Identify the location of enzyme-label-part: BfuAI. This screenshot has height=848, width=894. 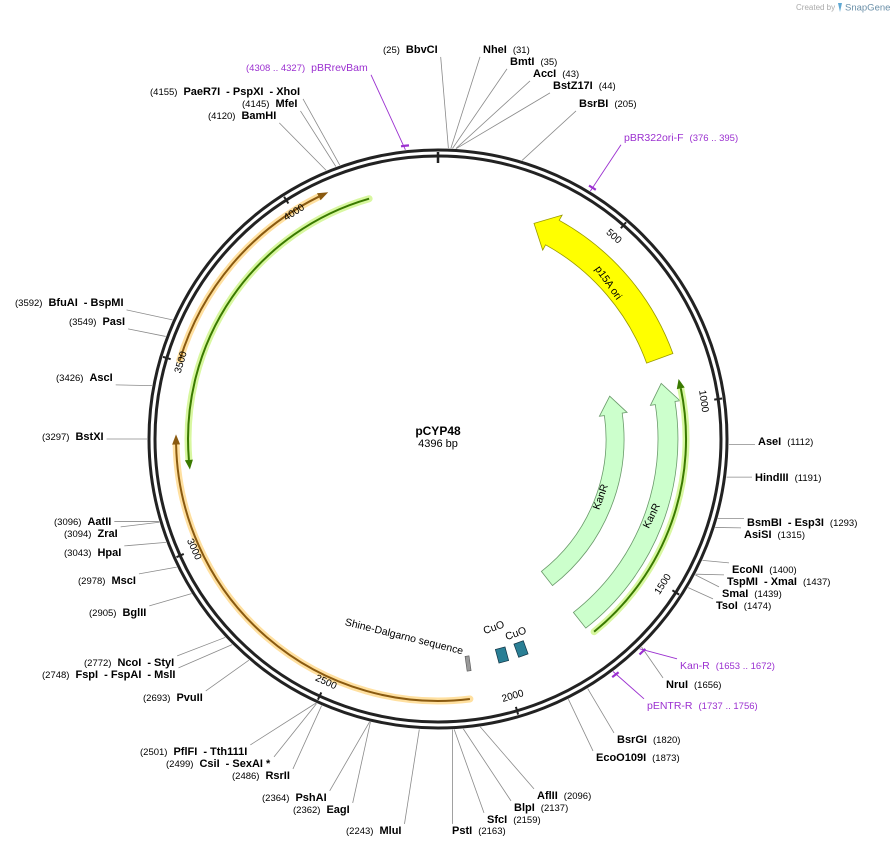
(62, 303).